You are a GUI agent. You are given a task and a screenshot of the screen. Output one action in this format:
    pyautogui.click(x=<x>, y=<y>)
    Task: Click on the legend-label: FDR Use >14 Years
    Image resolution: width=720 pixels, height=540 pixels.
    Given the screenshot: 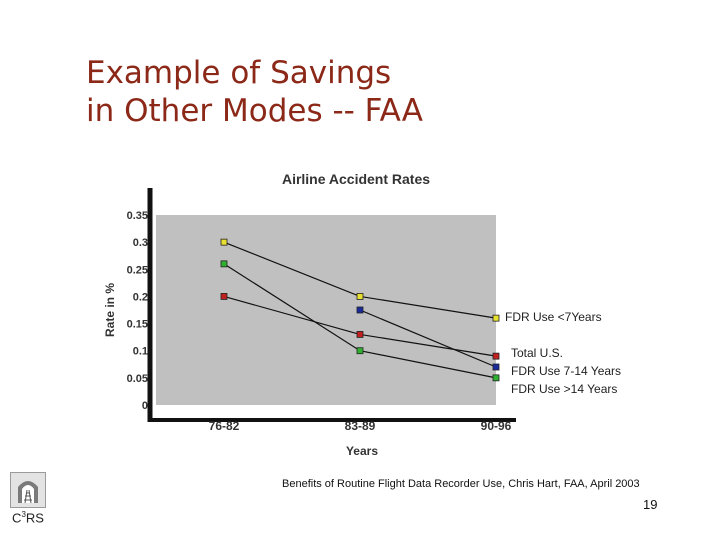 What is the action you would take?
    pyautogui.click(x=564, y=389)
    